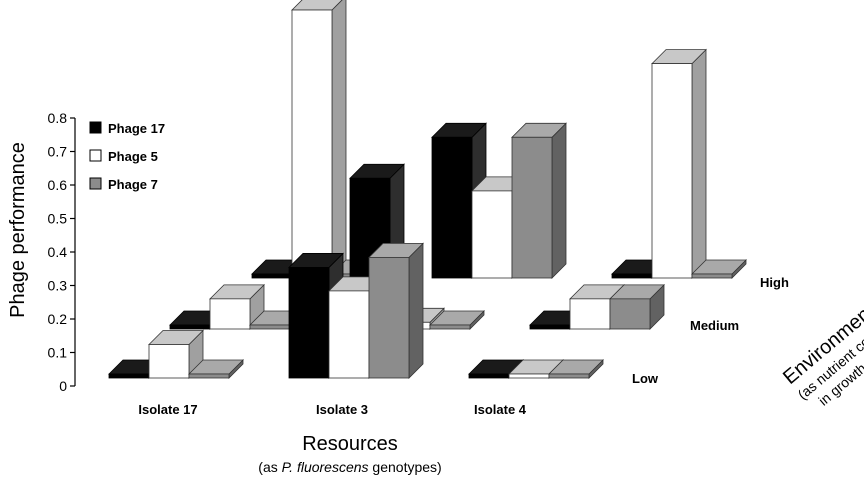 The width and height of the screenshot is (864, 486). What do you see at coordinates (167, 409) in the screenshot?
I see `x-category-label-isolate-17: Isolate 17` at bounding box center [167, 409].